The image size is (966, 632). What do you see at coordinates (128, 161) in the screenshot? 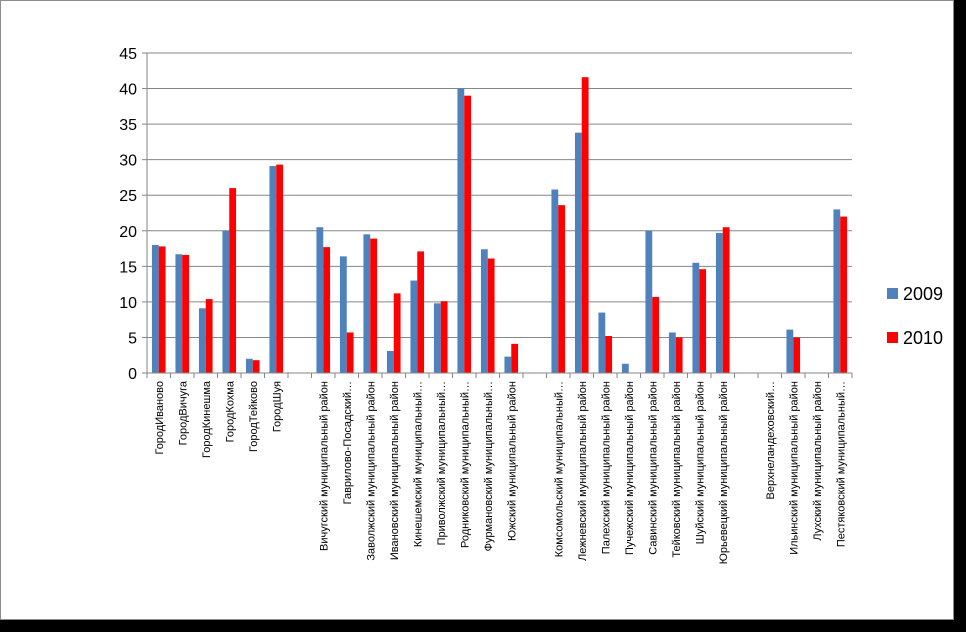
I see `y-tick-label: 30` at bounding box center [128, 161].